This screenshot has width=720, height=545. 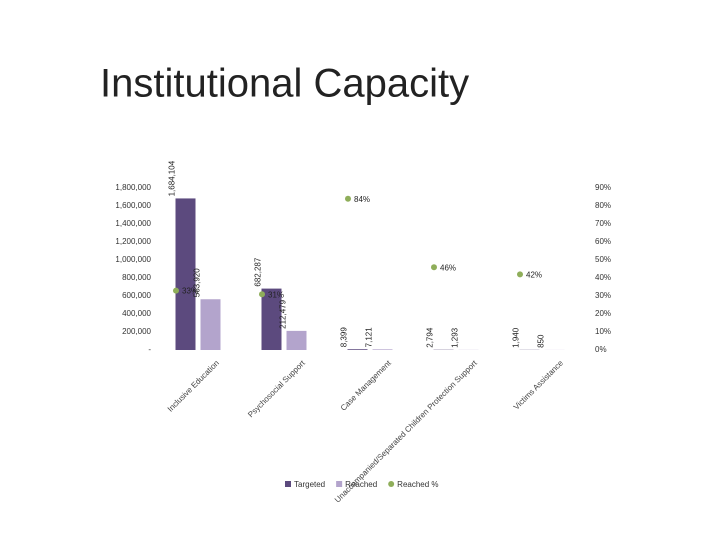 I want to click on legend-marker, so click(x=391, y=484).